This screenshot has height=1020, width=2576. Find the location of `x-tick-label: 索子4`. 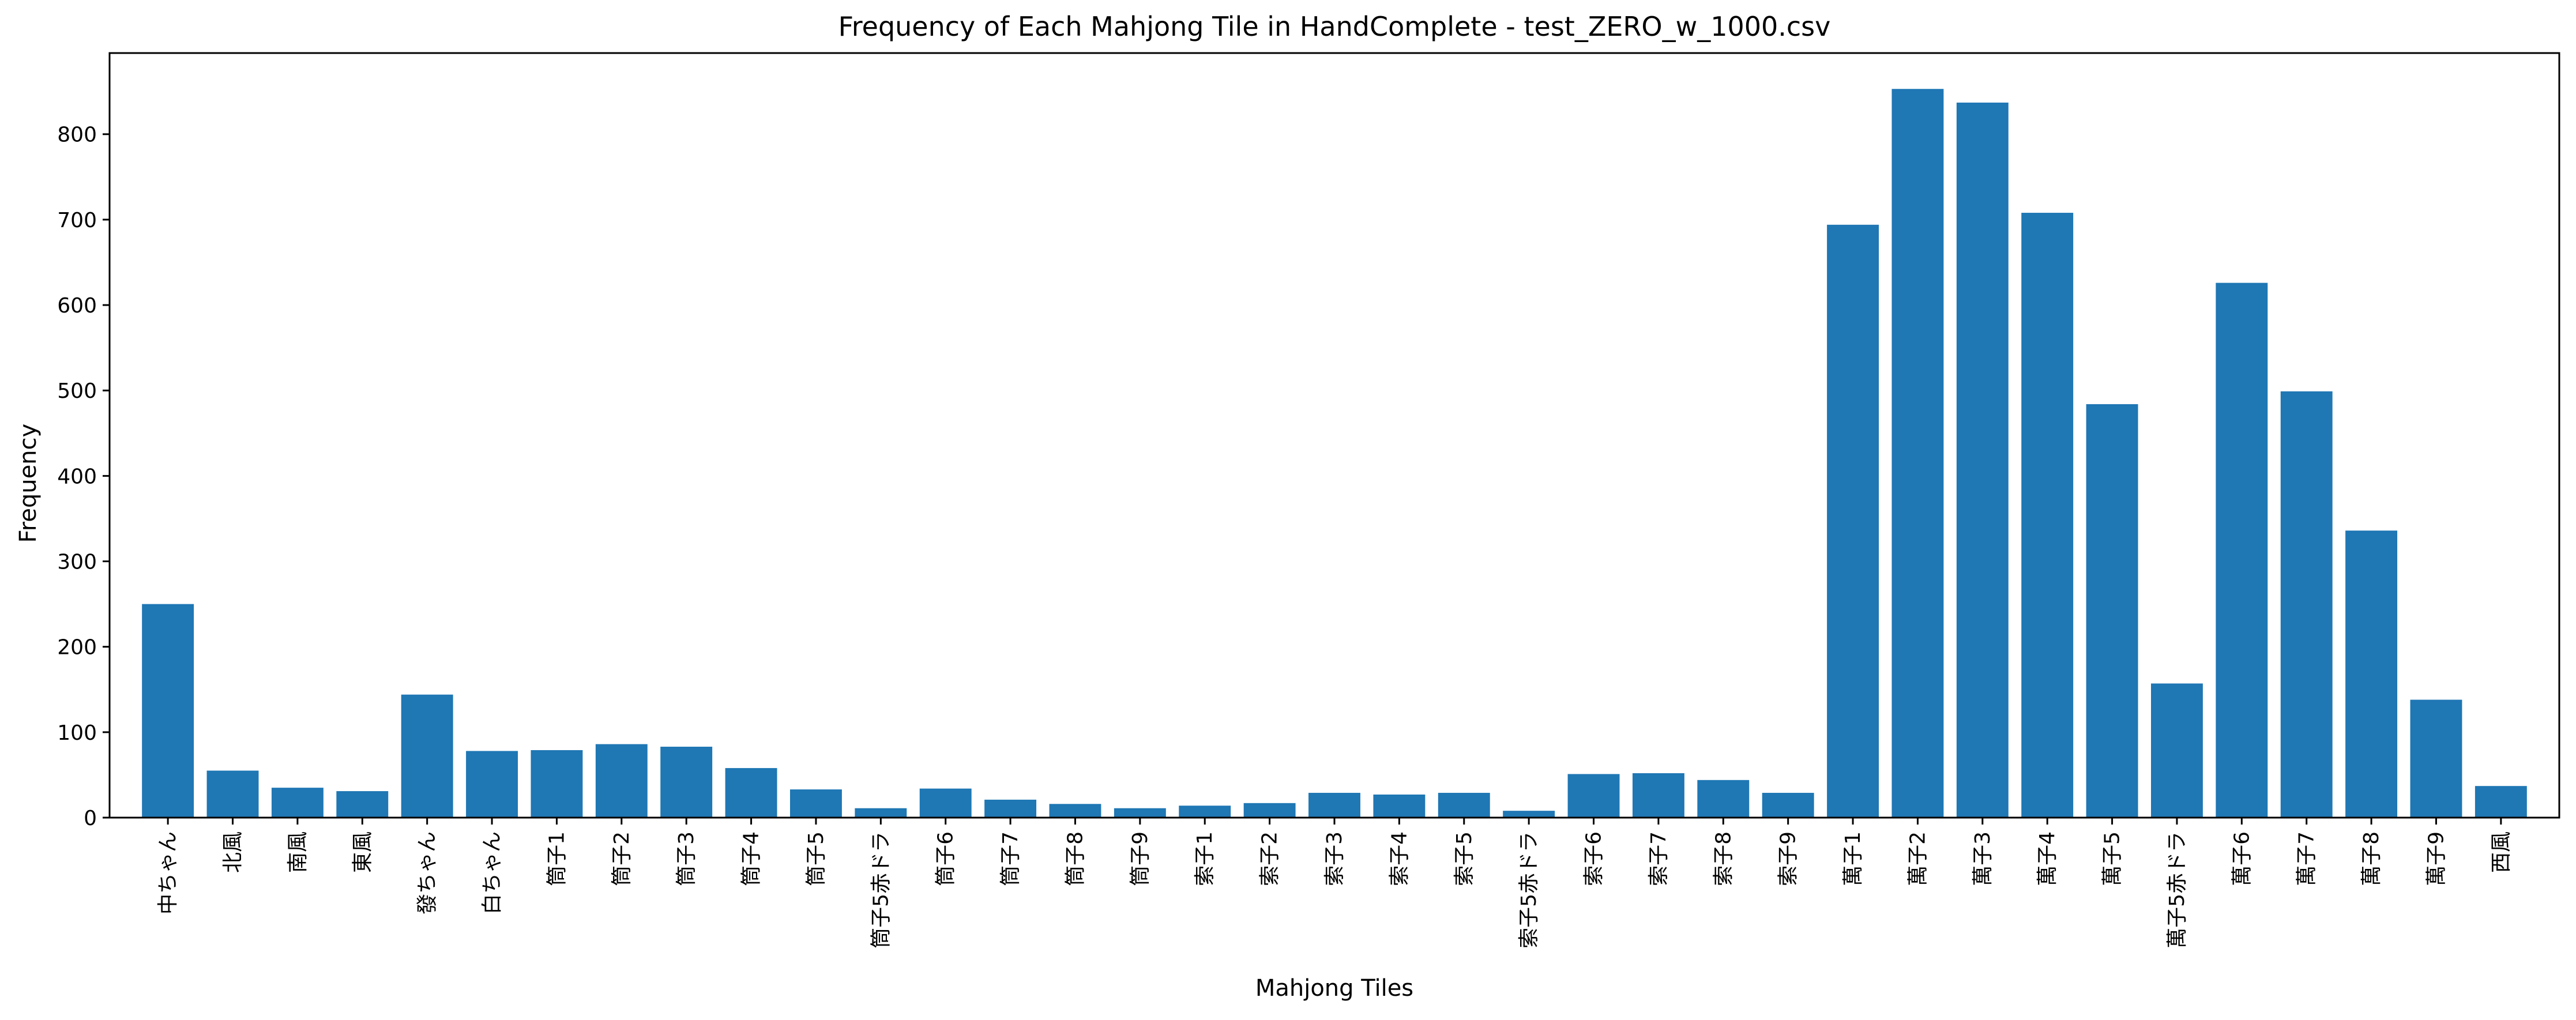

x-tick-label: 索子4 is located at coordinates (1399, 858).